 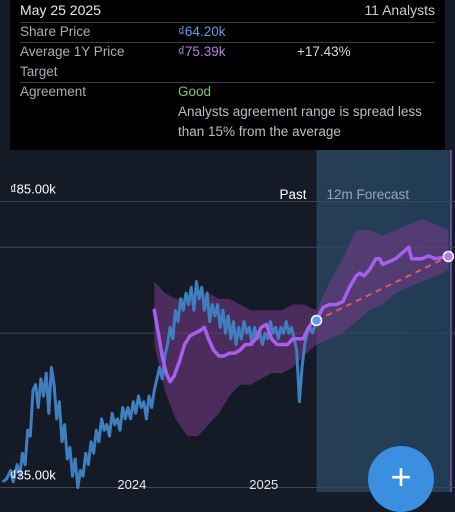 What do you see at coordinates (399, 10) in the screenshot?
I see `analyst-count: 11 Analysts` at bounding box center [399, 10].